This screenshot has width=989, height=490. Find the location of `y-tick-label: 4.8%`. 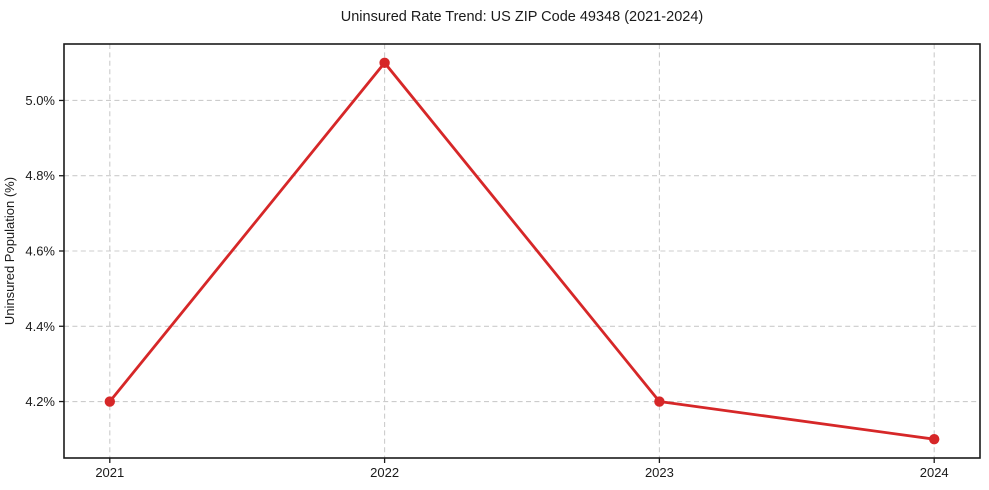

y-tick-label: 4.8% is located at coordinates (40, 175).